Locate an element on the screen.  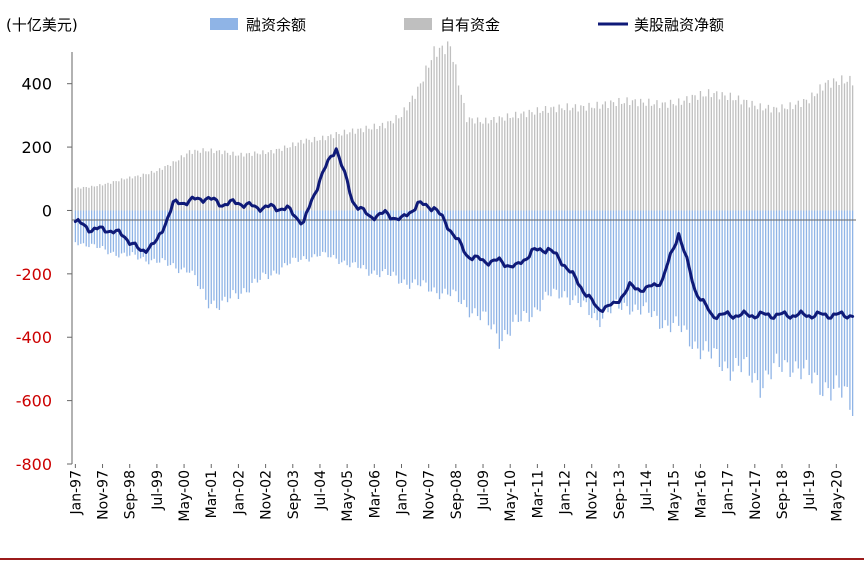
x-tick-label: May-05 is located at coordinates (348, 496).